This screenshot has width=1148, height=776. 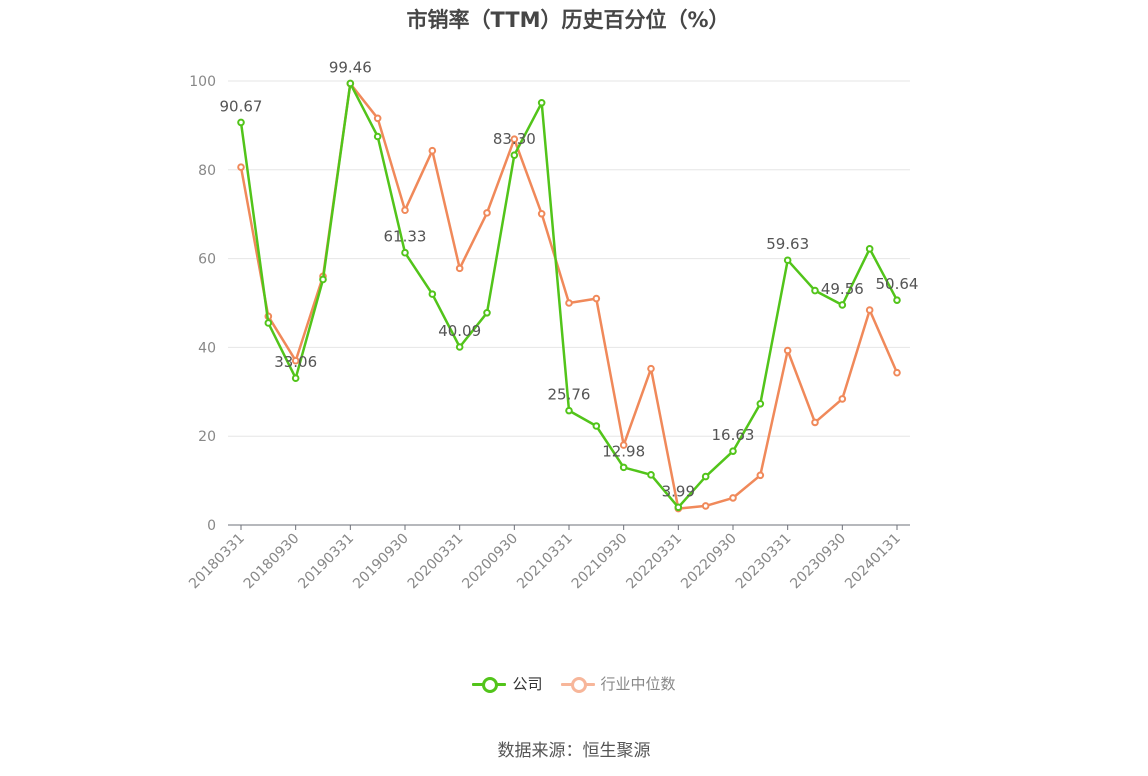 I want to click on x-tick-label: 20190331, so click(x=326, y=562).